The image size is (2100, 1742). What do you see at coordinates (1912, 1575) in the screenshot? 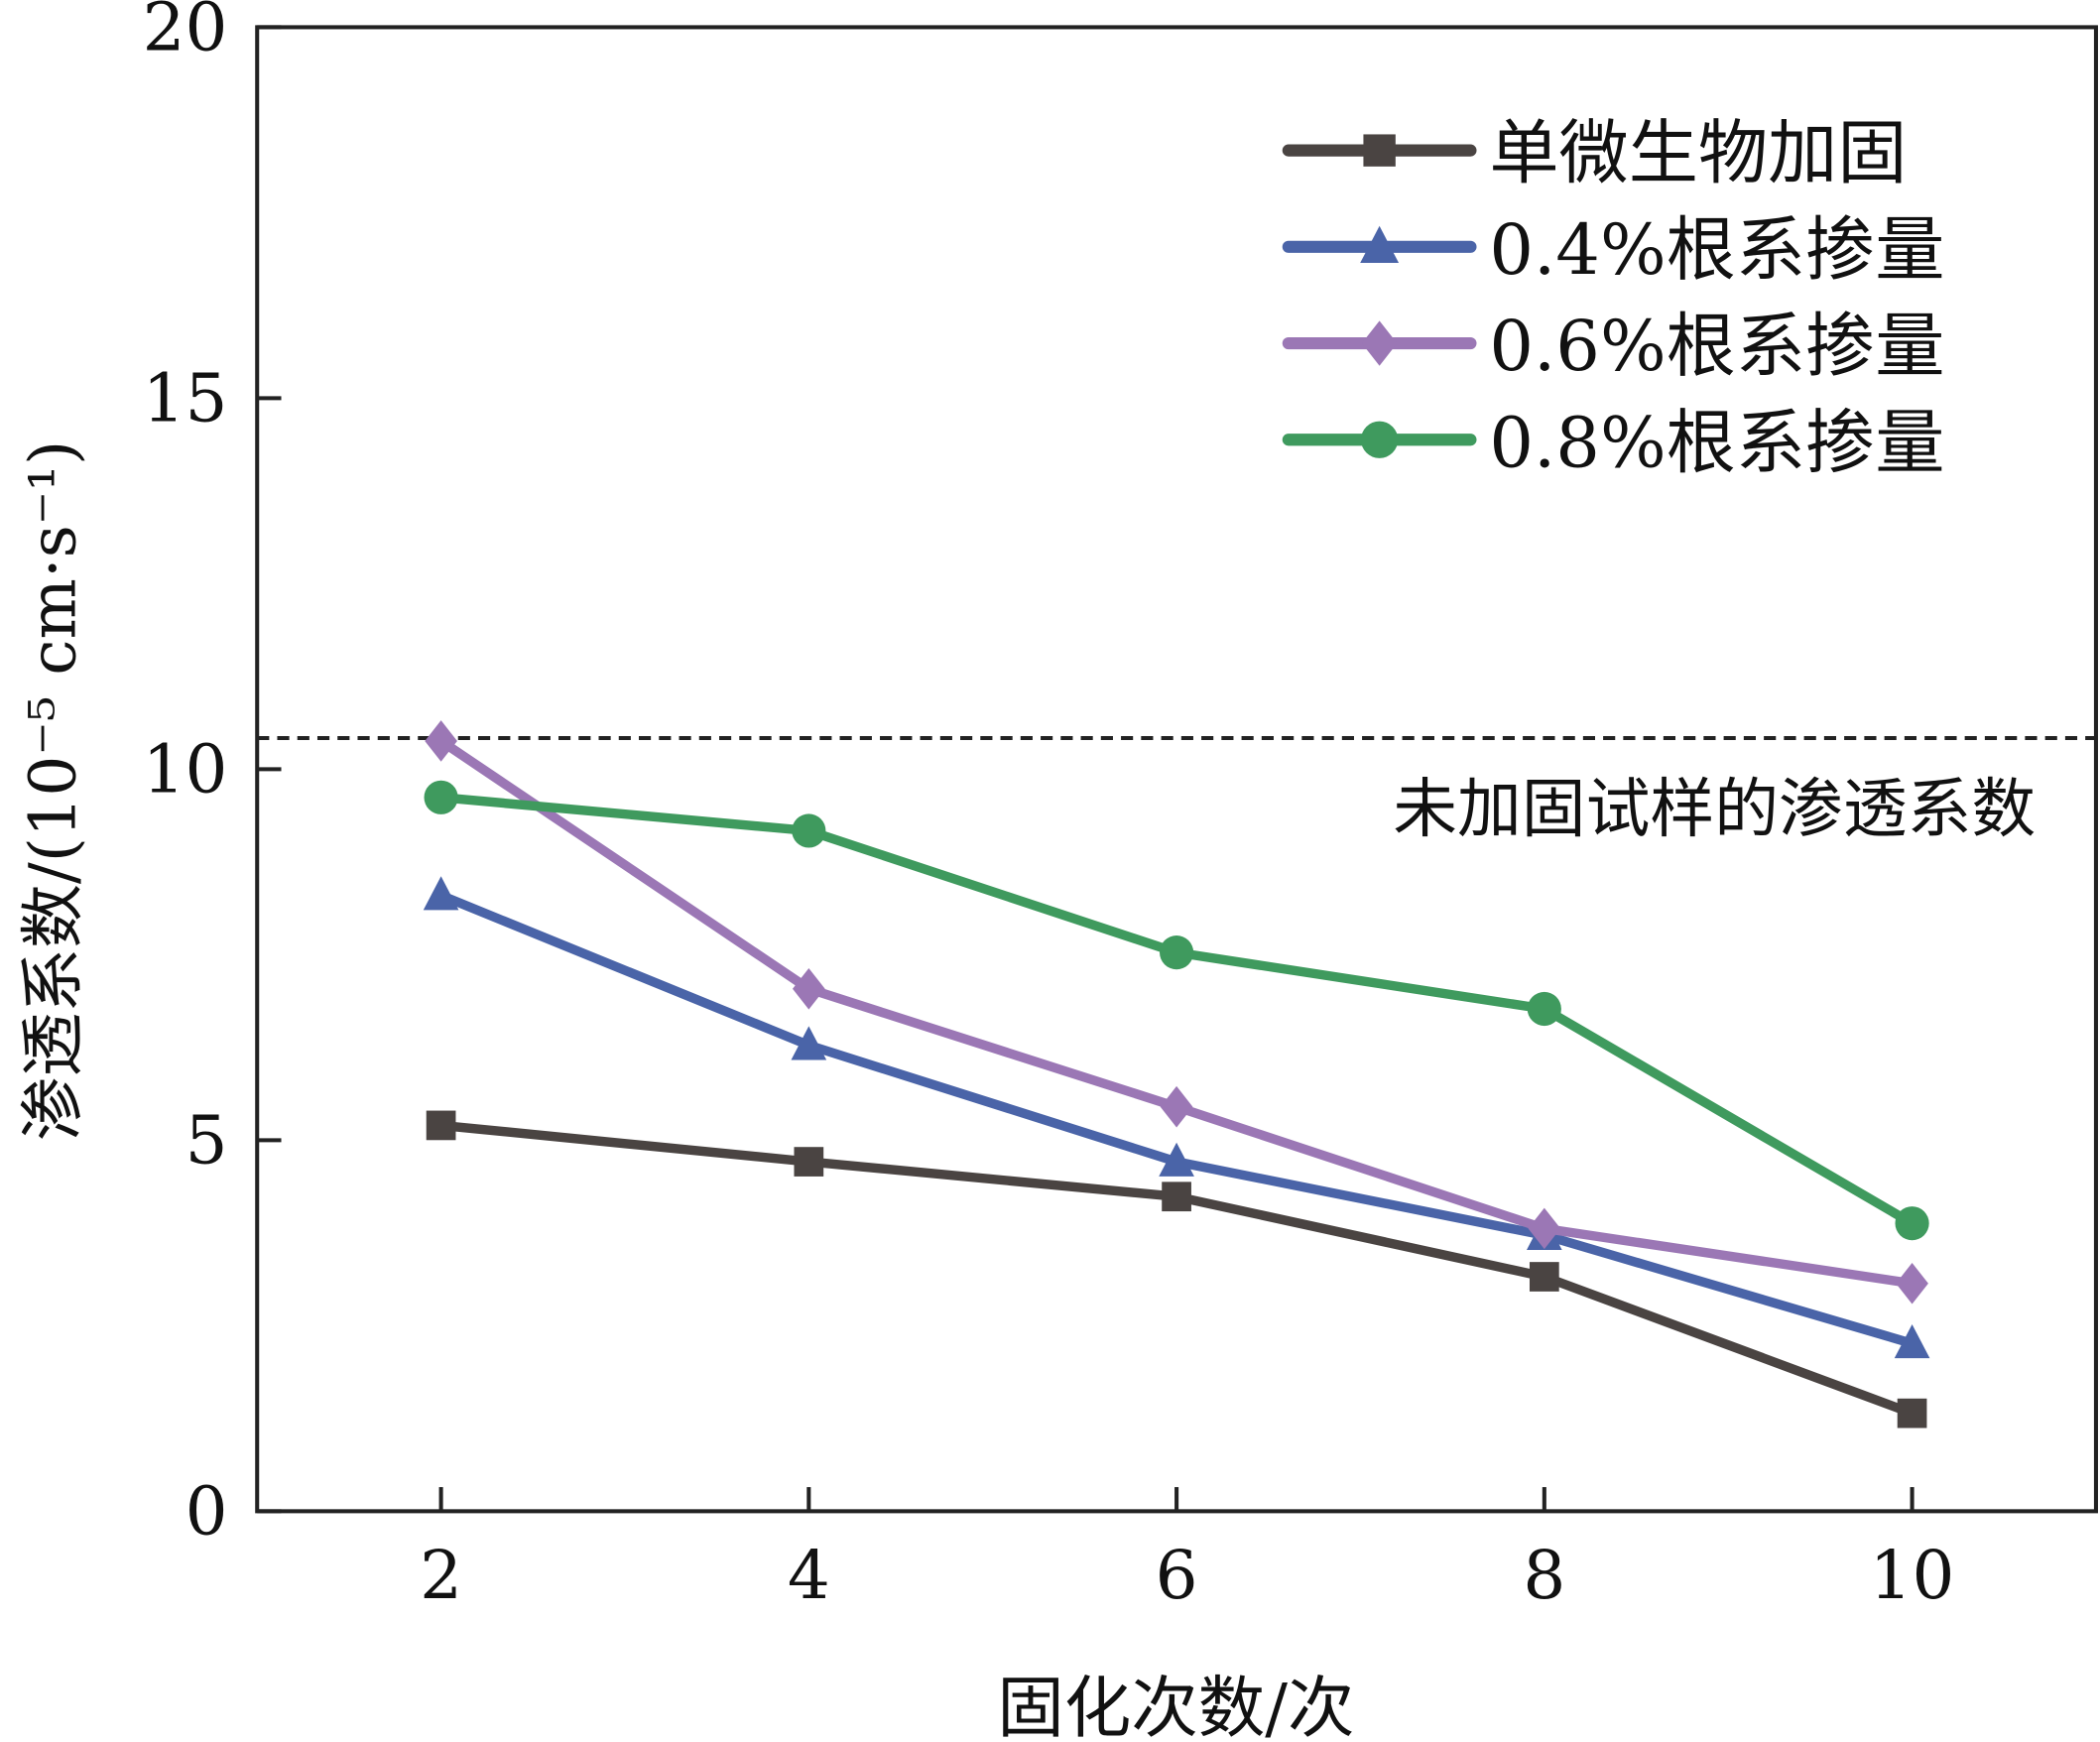
I see `x-tick-label: 10` at bounding box center [1912, 1575].